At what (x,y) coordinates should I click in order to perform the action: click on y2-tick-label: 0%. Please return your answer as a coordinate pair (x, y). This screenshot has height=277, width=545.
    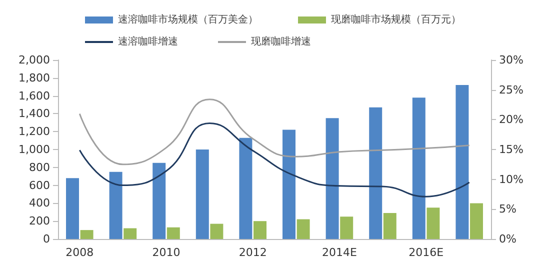
    Looking at the image, I should click on (507, 239).